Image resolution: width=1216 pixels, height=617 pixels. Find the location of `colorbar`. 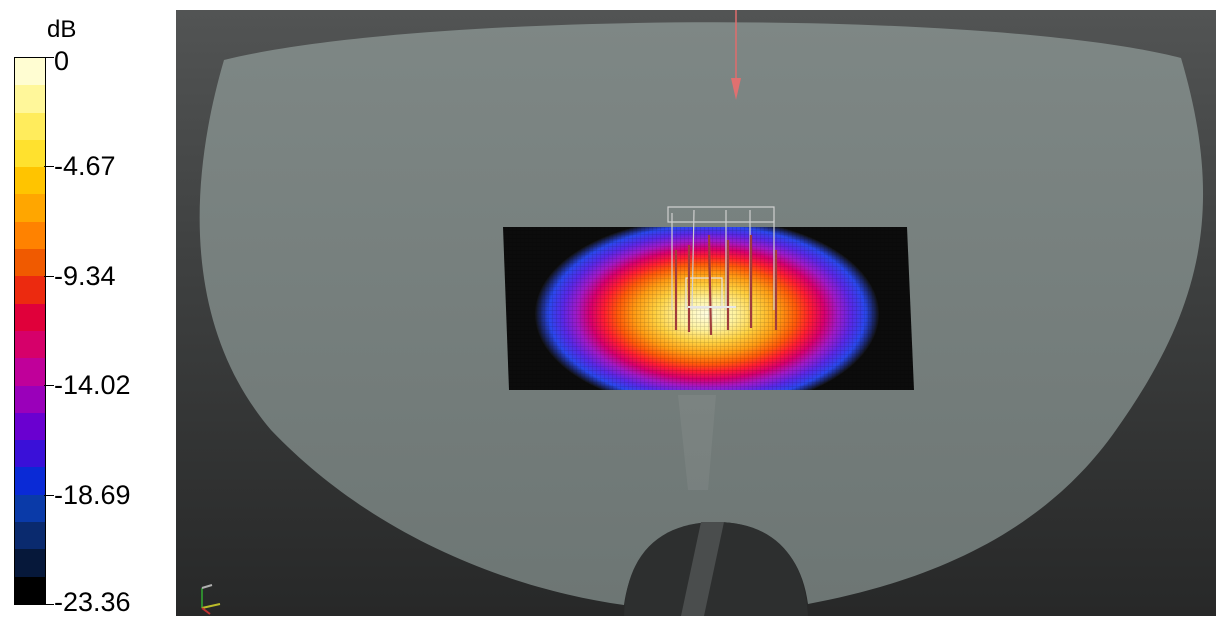

colorbar is located at coordinates (30, 331).